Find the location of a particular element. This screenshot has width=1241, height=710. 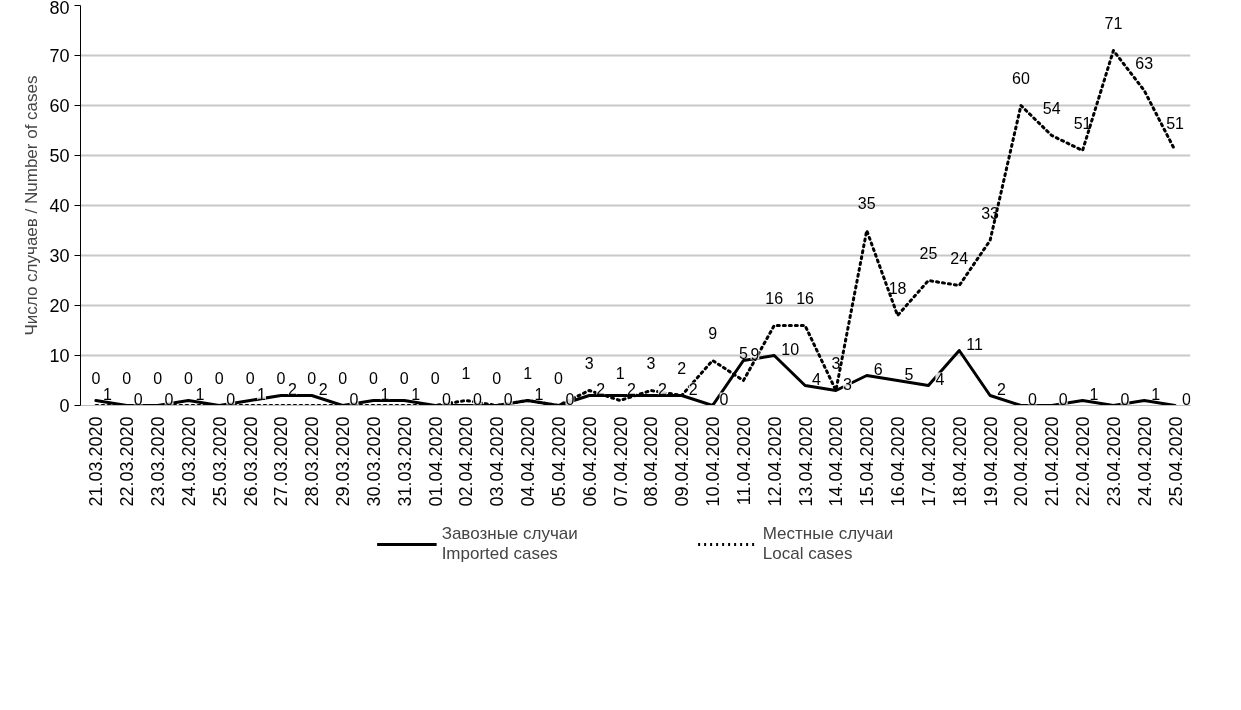

data-label: 54 is located at coordinates (1051, 108).